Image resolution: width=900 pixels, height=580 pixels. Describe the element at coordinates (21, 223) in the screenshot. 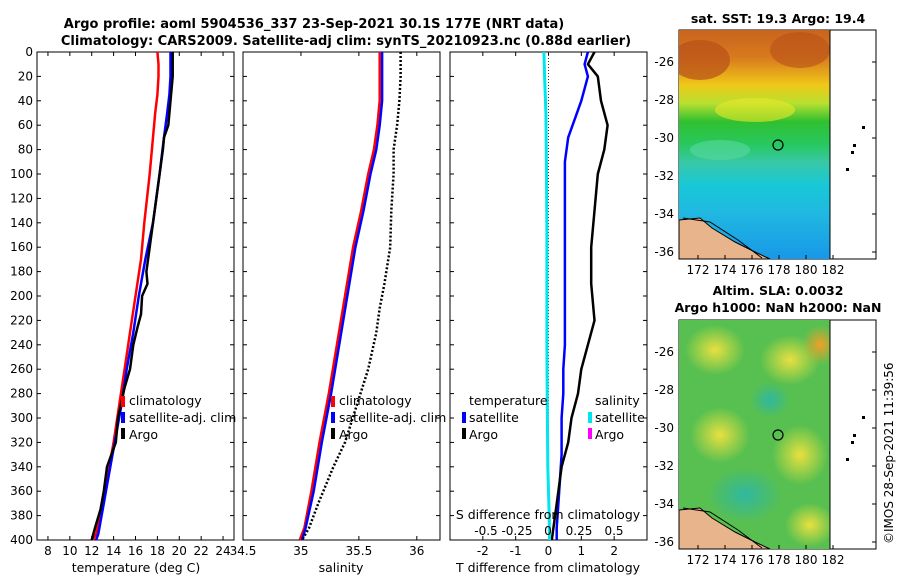

I see `y-tick-label: 140` at that location.